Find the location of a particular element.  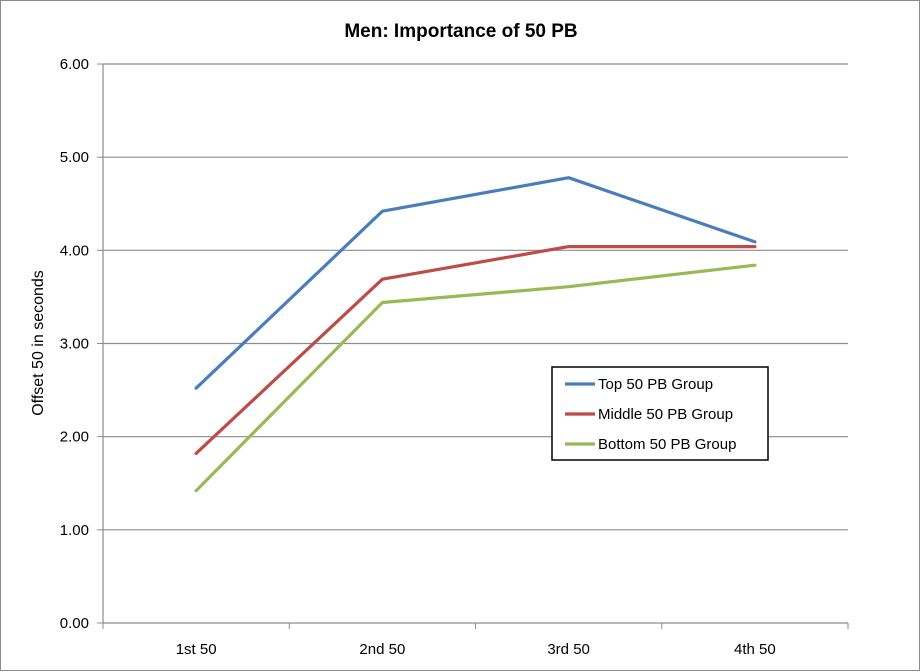

x-tick-label: 1st 50 is located at coordinates (196, 649).